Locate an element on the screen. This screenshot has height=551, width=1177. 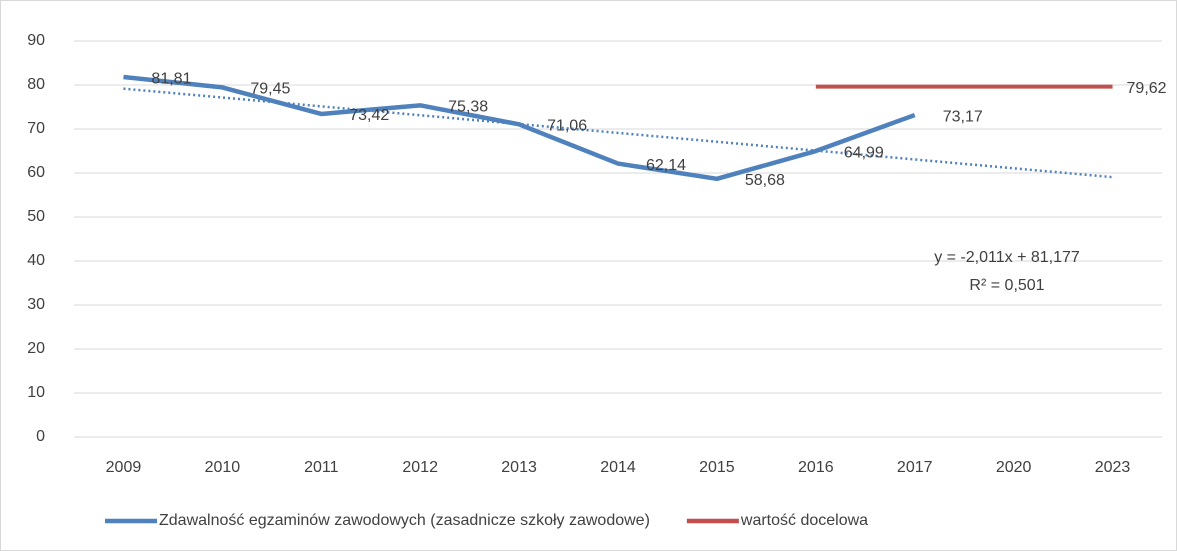
x-tick-label: 2009 is located at coordinates (124, 467).